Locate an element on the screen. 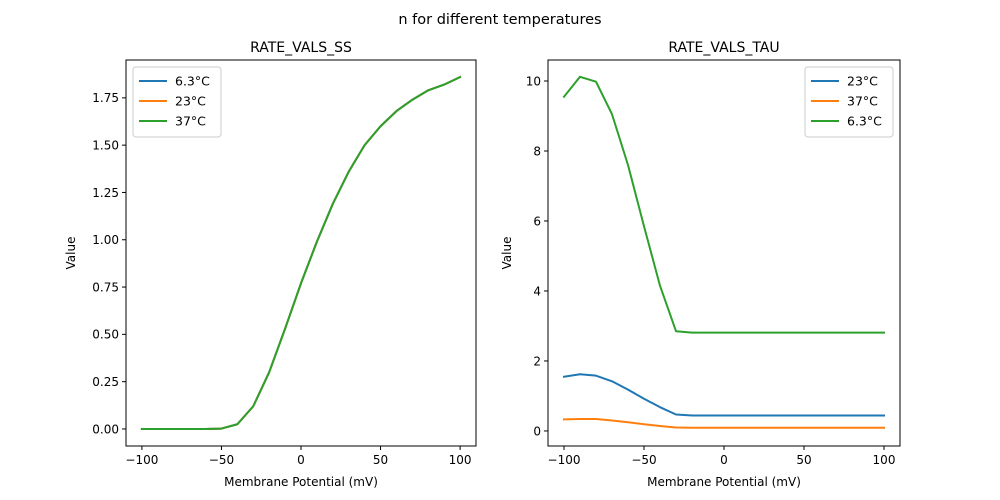  subplot-title: RATE_VALS_TAU is located at coordinates (723, 48).